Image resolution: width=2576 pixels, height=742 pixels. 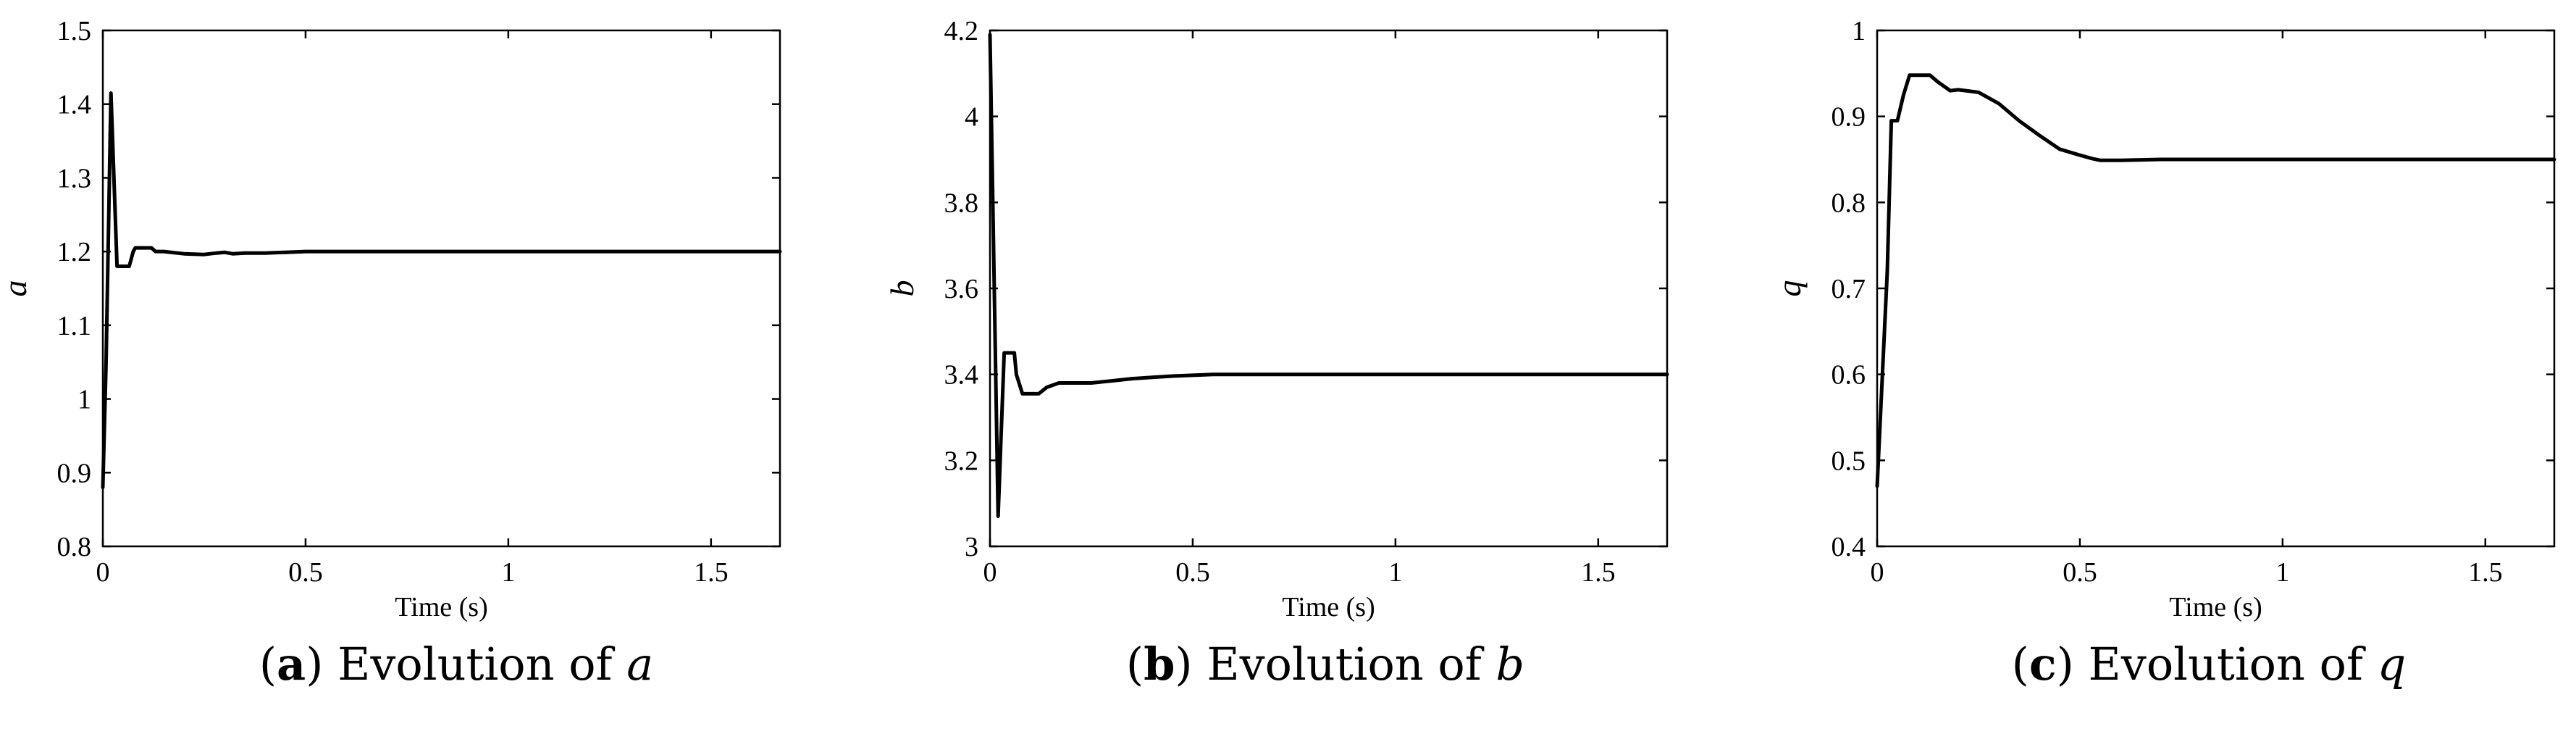 I want to click on y-axis-title: b, so click(x=902, y=288).